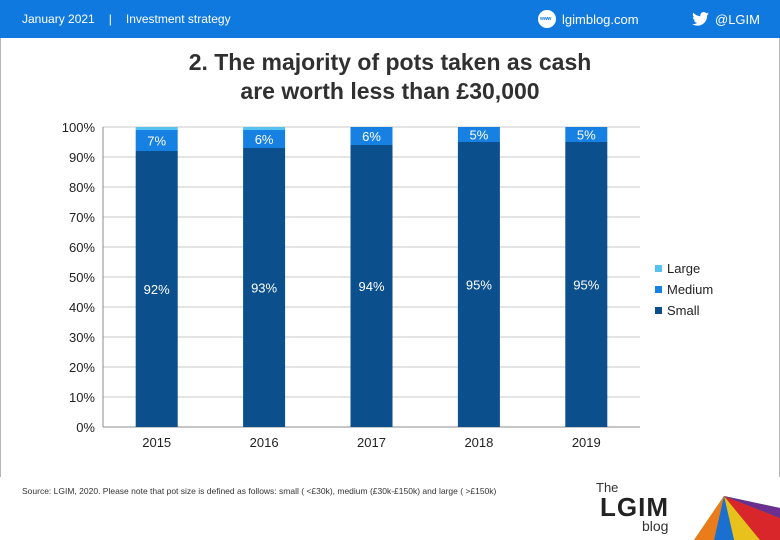 Image resolution: width=780 pixels, height=540 pixels. I want to click on data-label: 7%, so click(156, 141).